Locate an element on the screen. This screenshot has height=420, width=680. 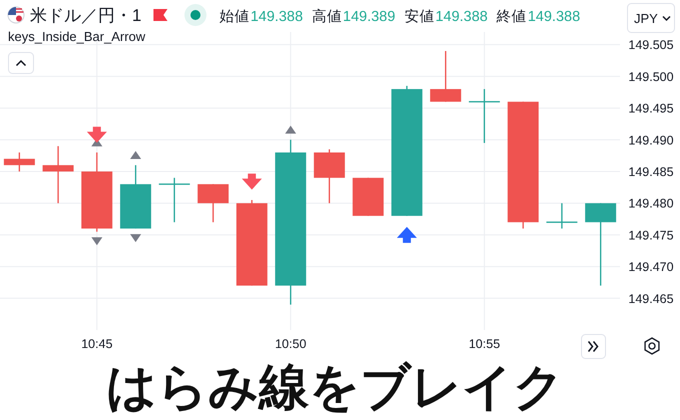
y-tick-label: 149.465 is located at coordinates (651, 299).